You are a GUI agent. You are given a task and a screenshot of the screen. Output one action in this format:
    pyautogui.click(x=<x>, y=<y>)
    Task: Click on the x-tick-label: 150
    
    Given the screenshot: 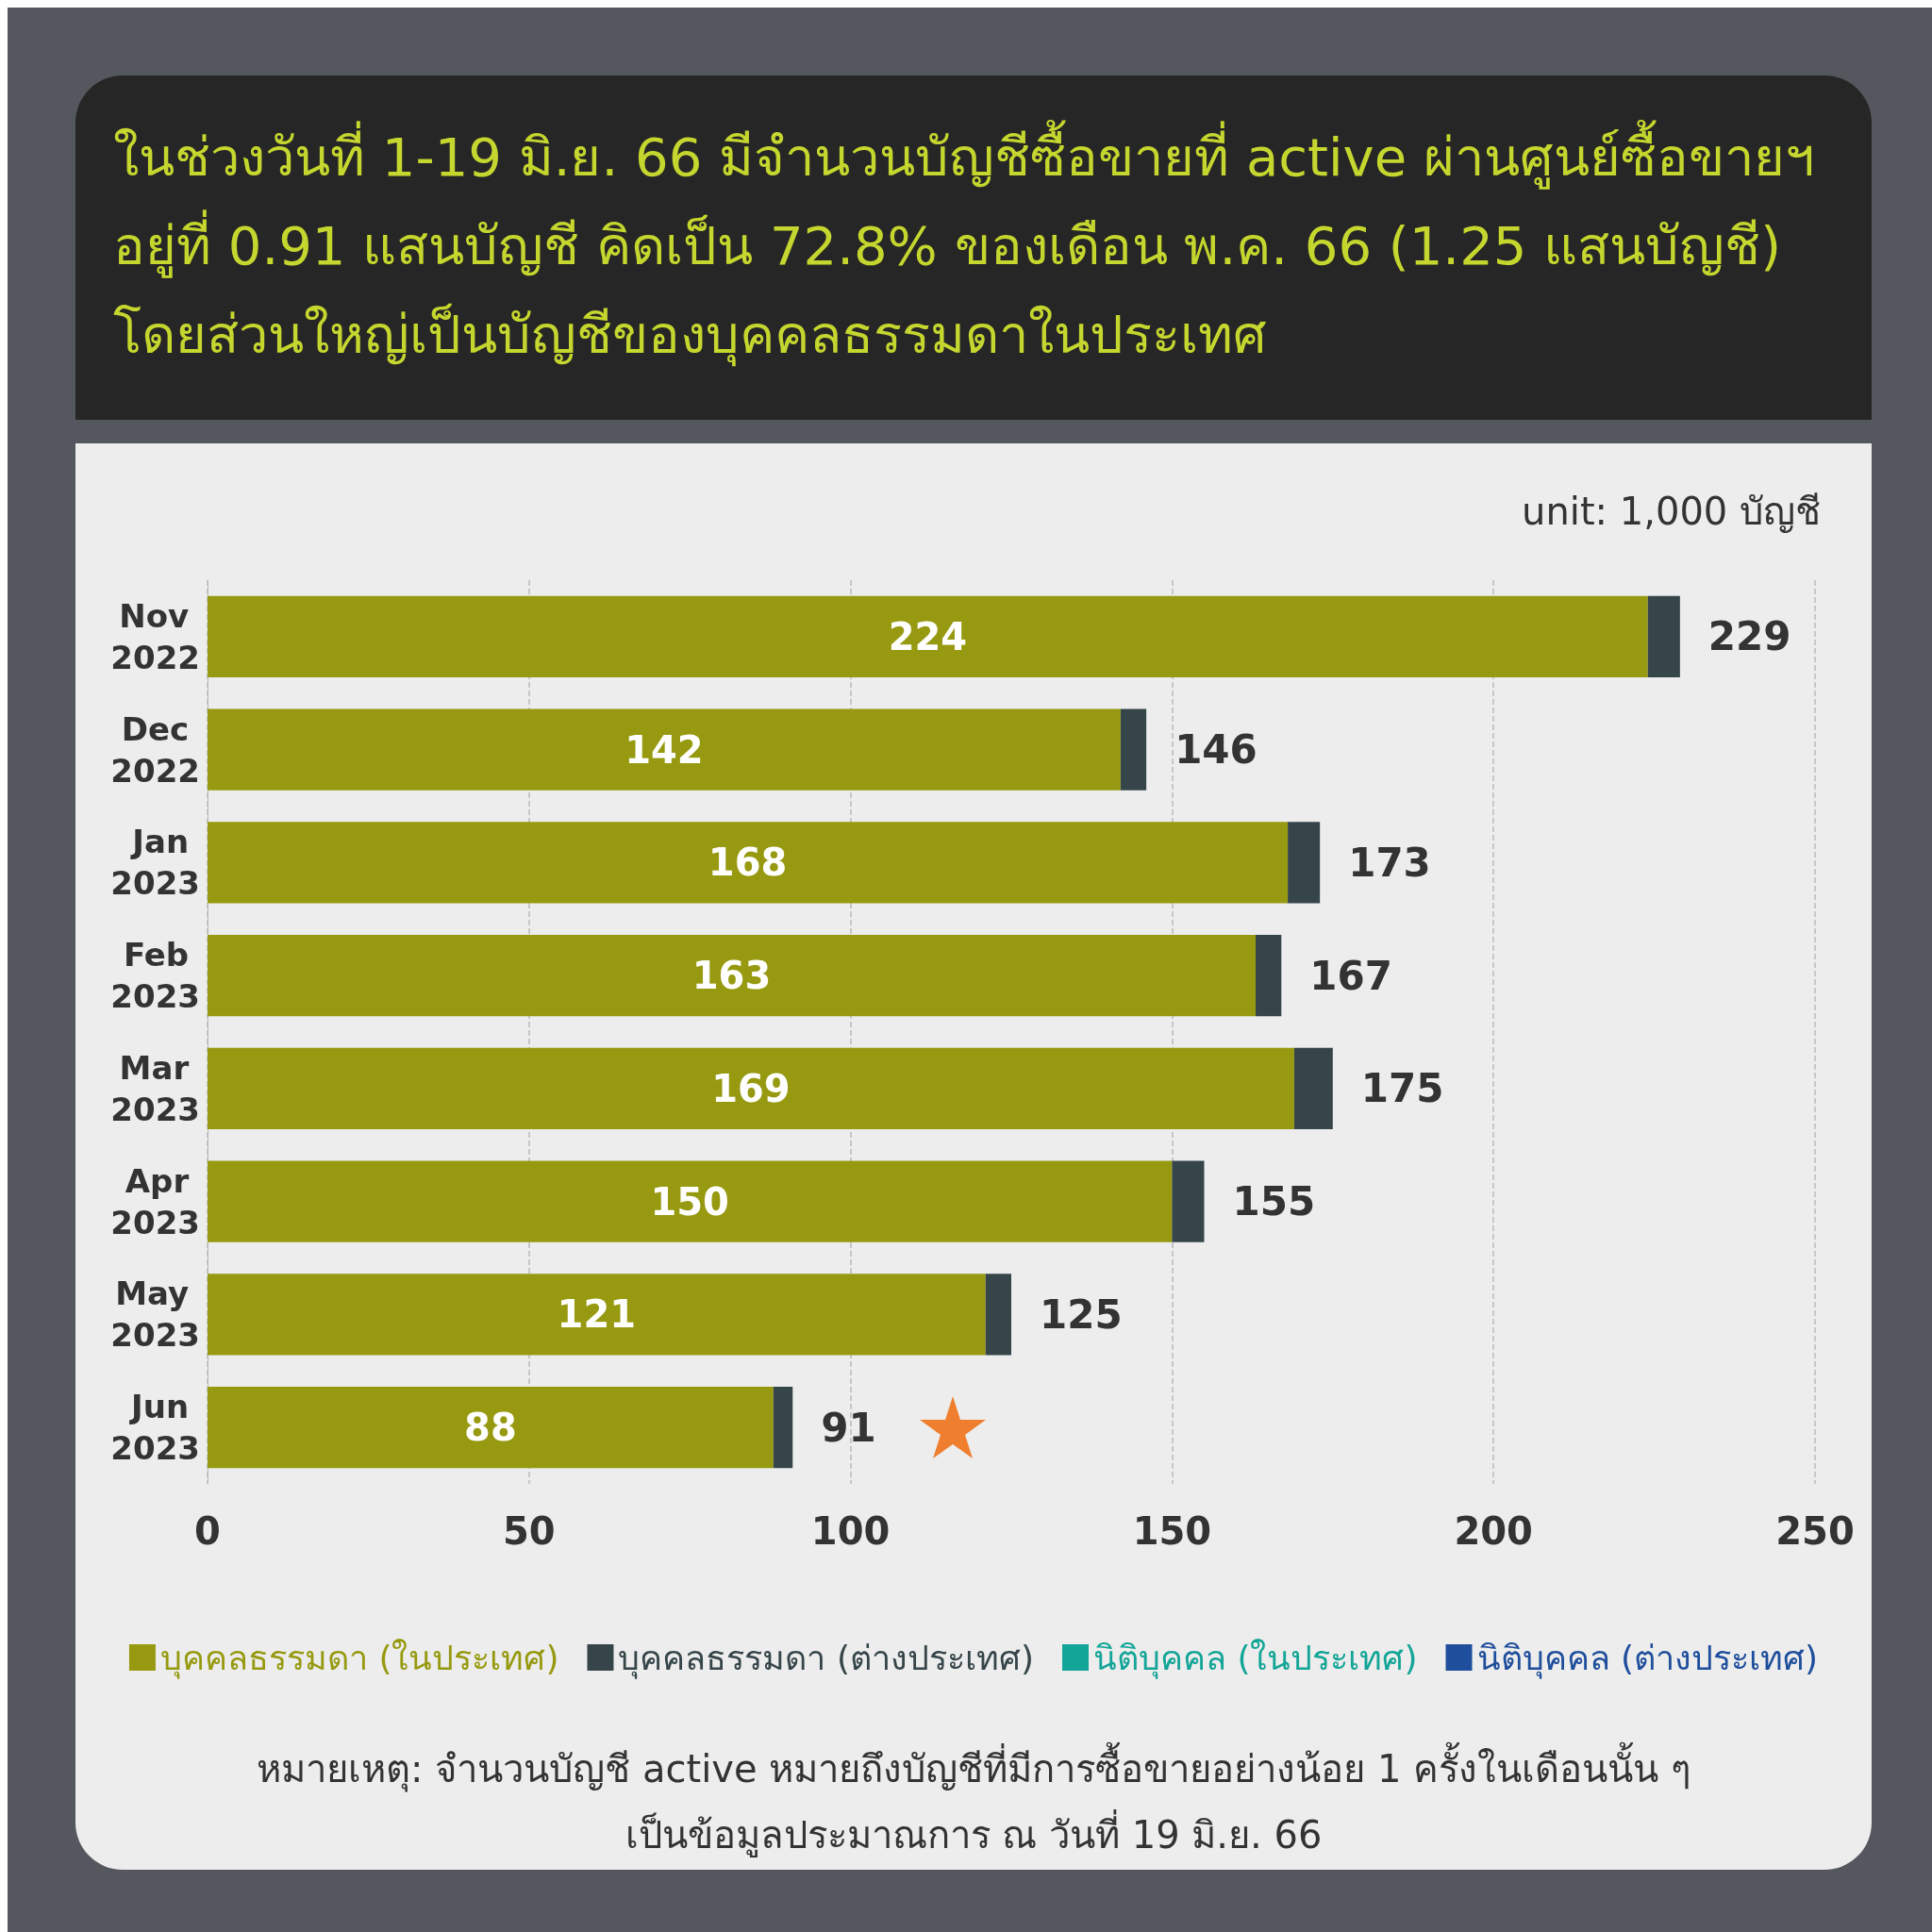 What is the action you would take?
    pyautogui.click(x=1172, y=1531)
    